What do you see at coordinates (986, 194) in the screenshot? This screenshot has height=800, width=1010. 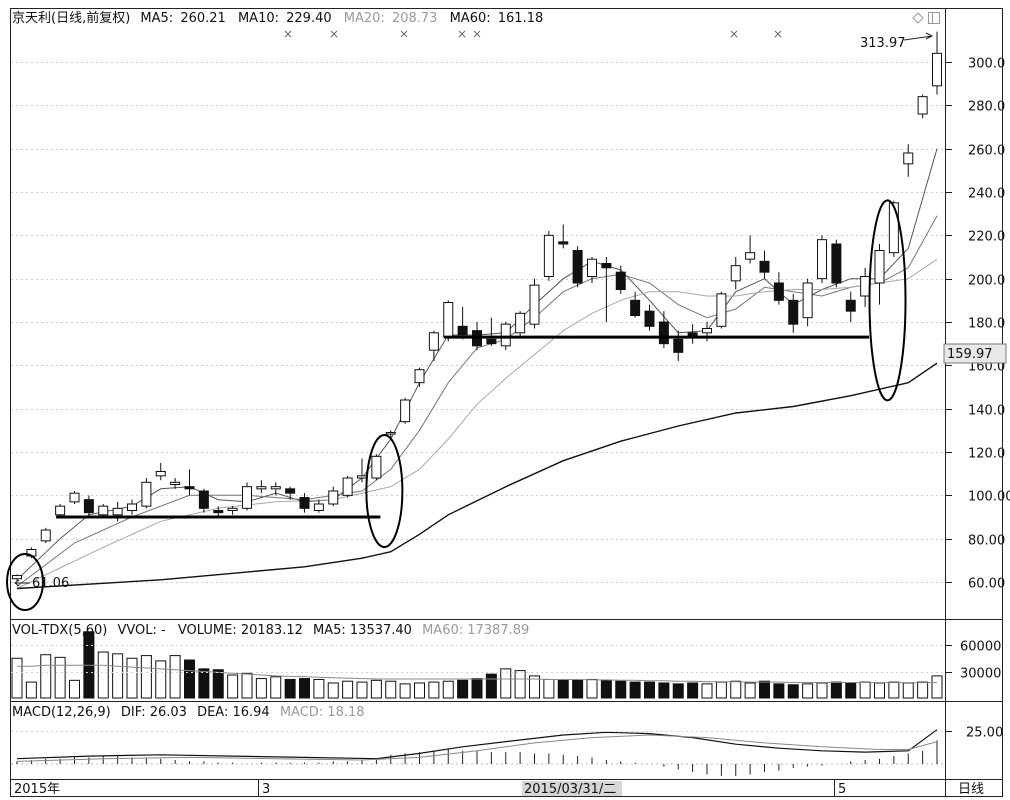 I see `price-tick-label: 240.0` at bounding box center [986, 194].